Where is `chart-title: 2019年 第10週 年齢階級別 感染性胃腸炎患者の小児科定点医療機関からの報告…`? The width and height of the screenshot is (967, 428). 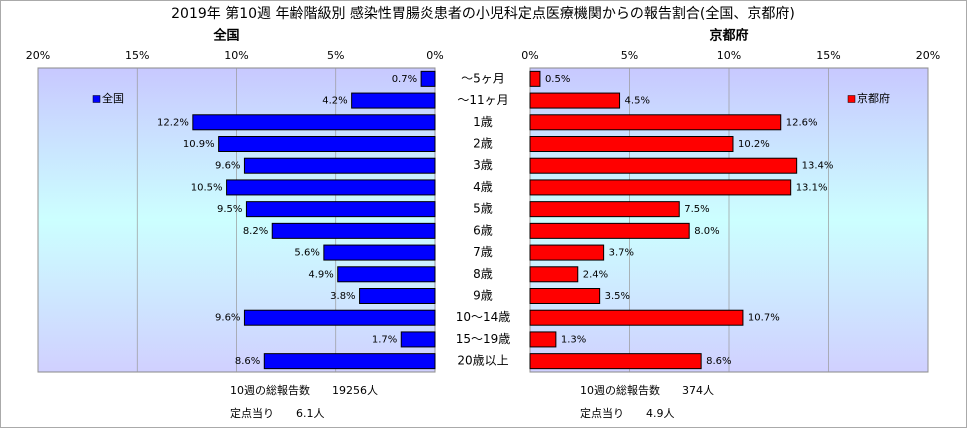 chart-title: 2019年 第10週 年齢階級別 感染性胃腸炎患者の小児科定点医療機関からの報告… is located at coordinates (483, 13).